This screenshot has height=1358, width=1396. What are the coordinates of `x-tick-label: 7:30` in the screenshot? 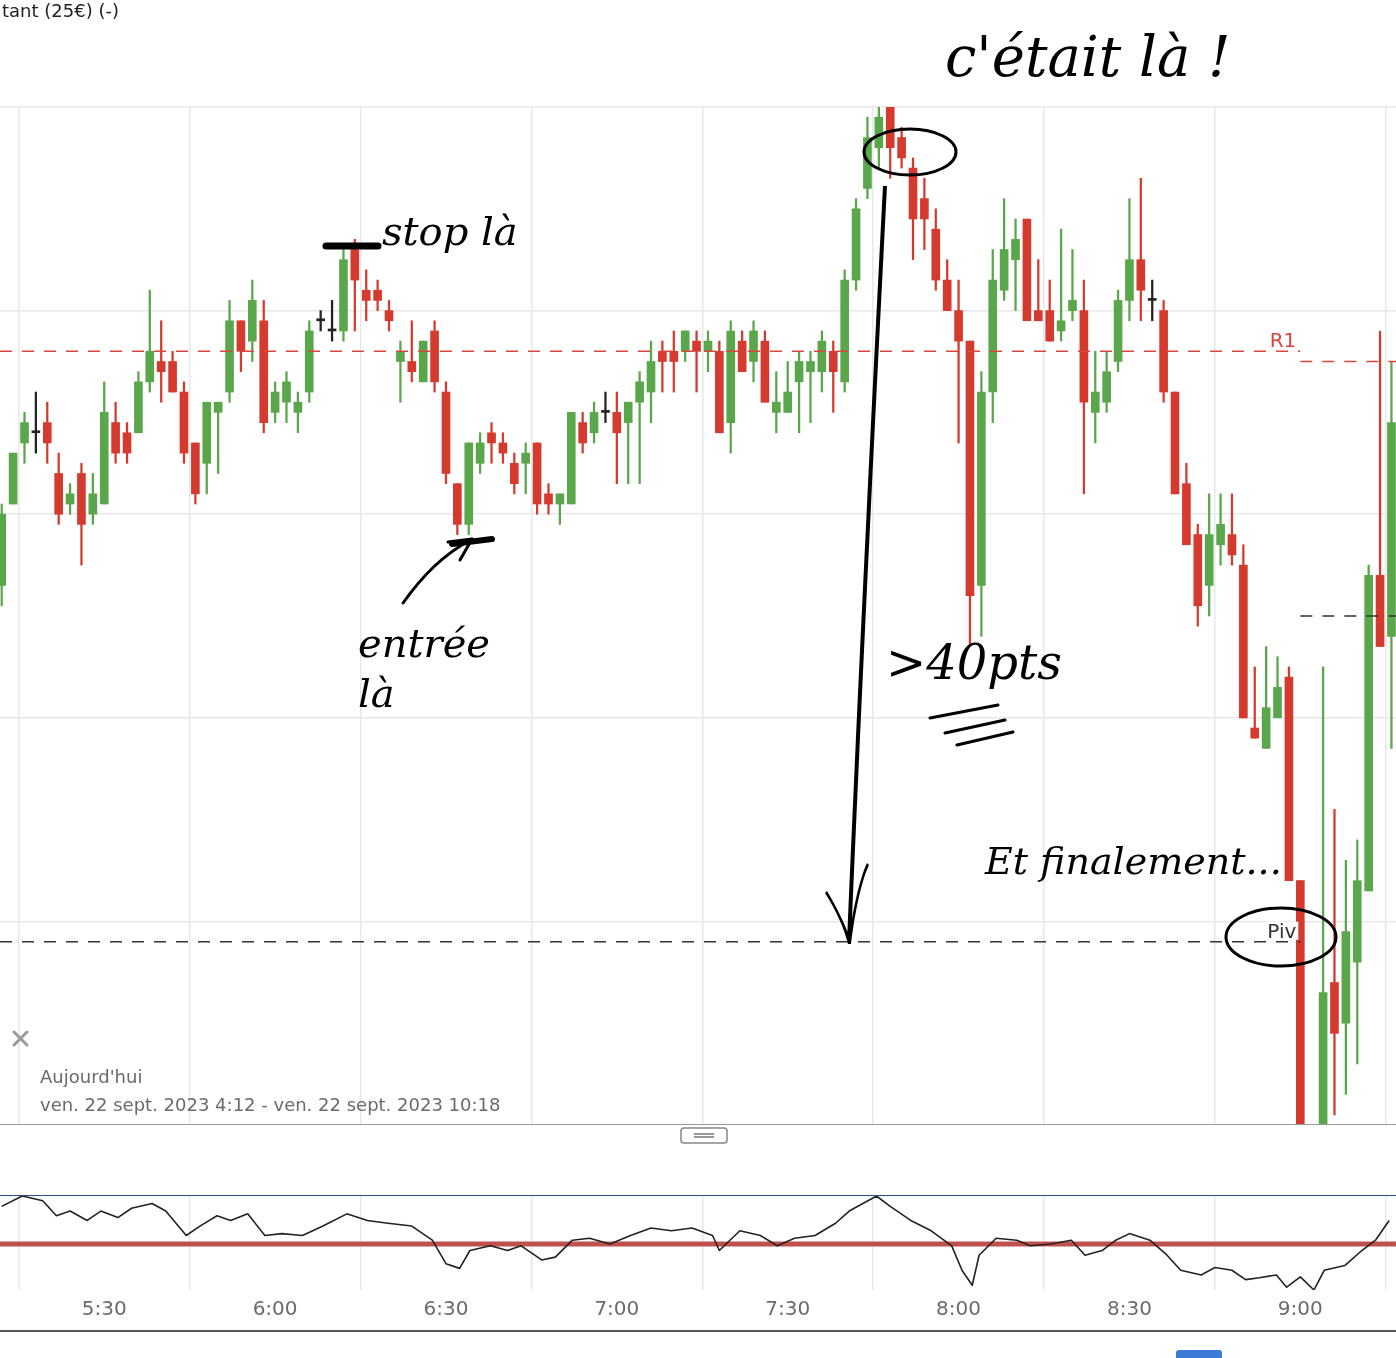 It's located at (788, 1308).